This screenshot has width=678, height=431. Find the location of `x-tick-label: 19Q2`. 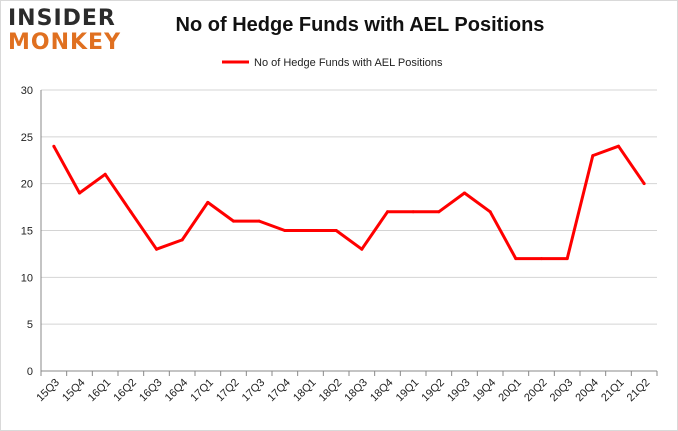

x-tick-label: 19Q2 is located at coordinates (433, 391).